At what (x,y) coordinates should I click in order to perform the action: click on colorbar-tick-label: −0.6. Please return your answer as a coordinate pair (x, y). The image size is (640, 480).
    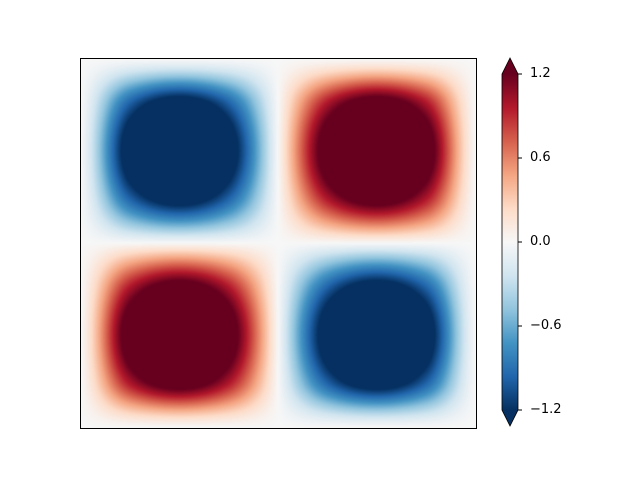
    Looking at the image, I should click on (546, 325).